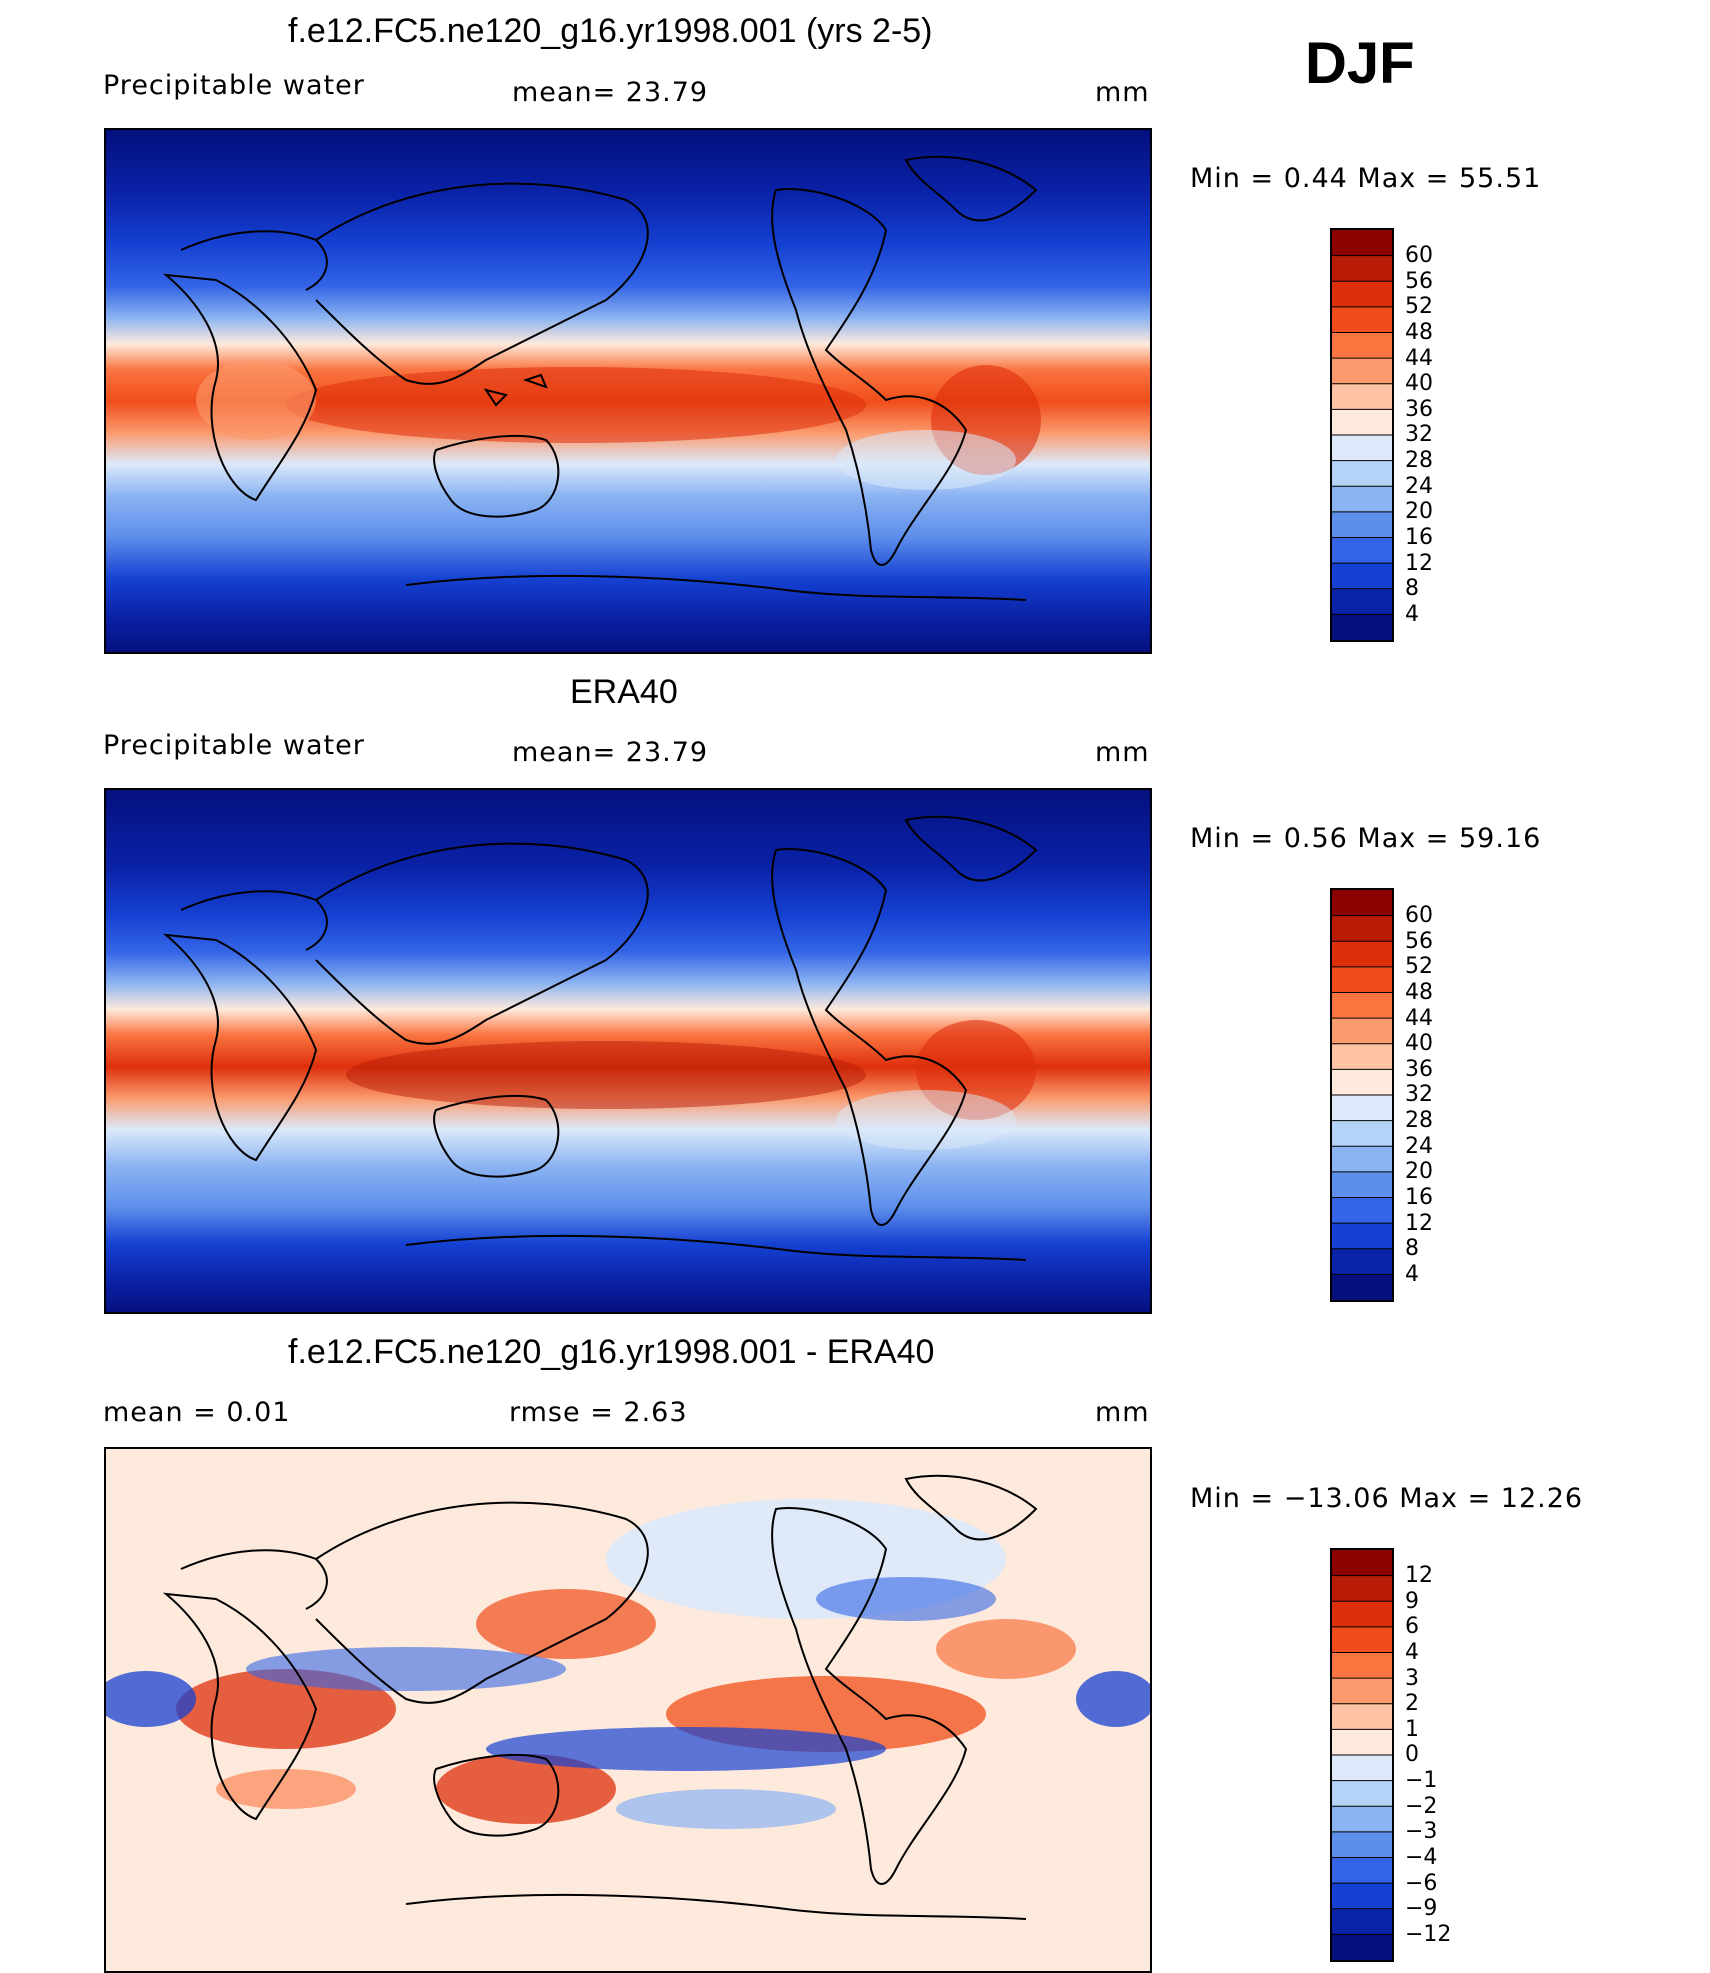  Describe the element at coordinates (1421, 1857) in the screenshot. I see `colorbar-label: −4` at that location.